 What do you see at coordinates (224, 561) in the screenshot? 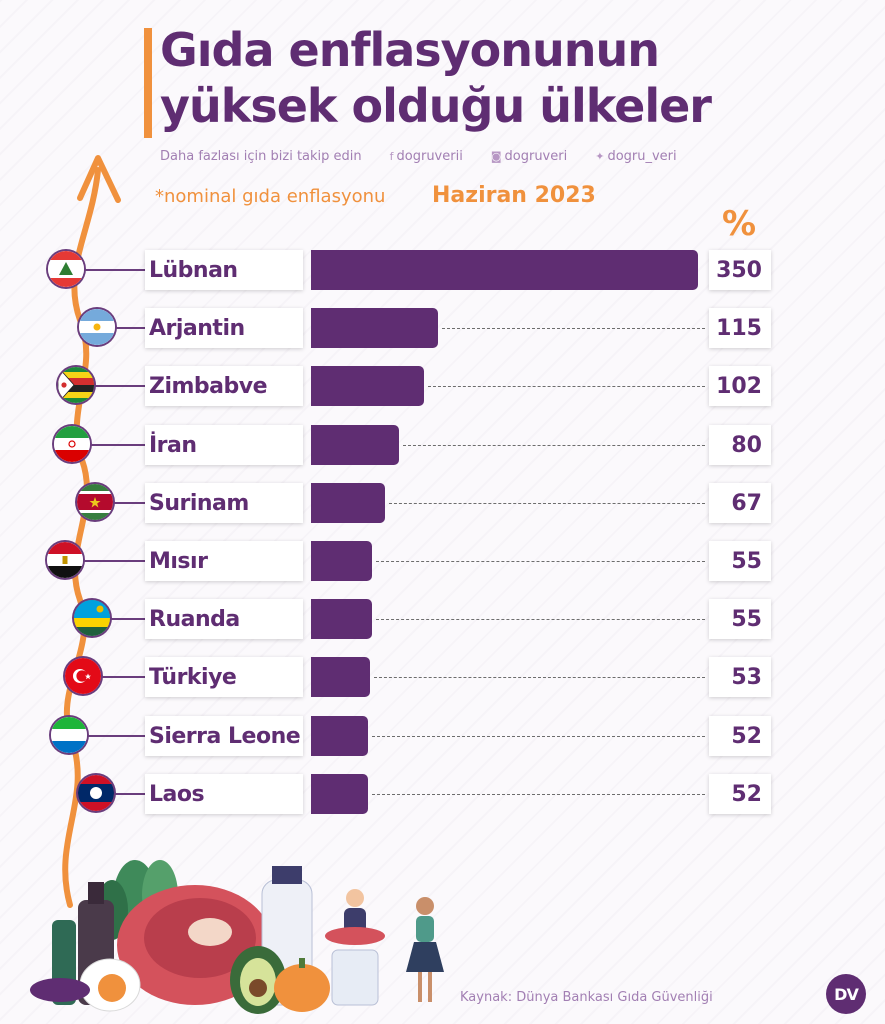
I see `category-label: Mısır` at bounding box center [224, 561].